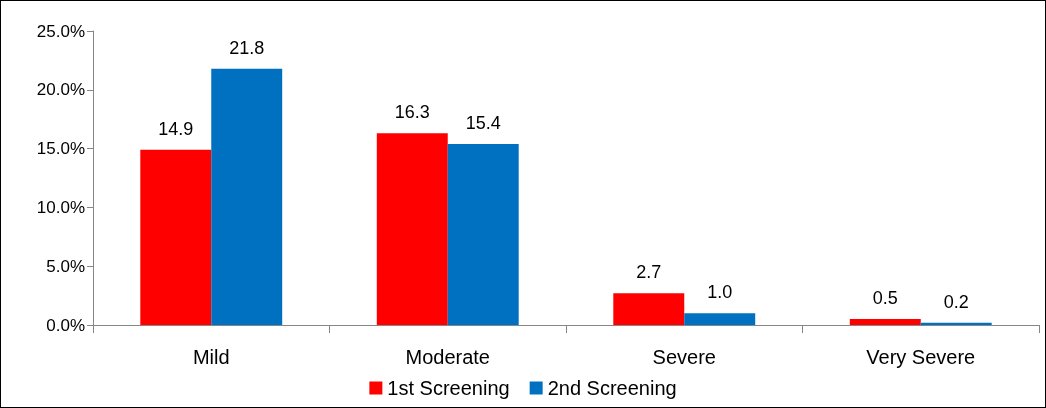 The width and height of the screenshot is (1046, 408). I want to click on data-label: 0.5, so click(885, 298).